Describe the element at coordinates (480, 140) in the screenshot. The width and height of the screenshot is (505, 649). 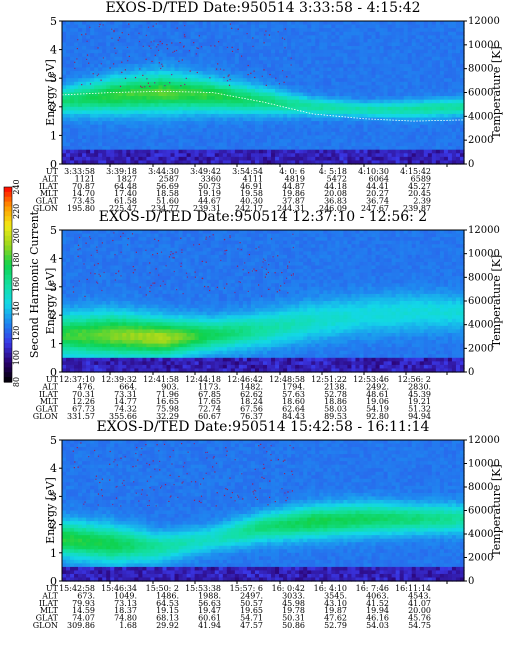
I see `y2-tick-label: 2000` at that location.